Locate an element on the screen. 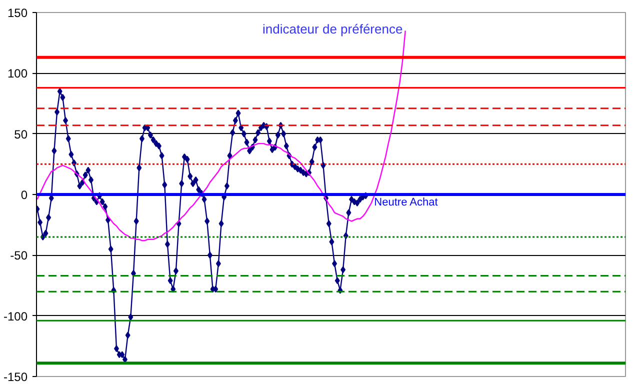 This screenshot has width=640, height=390. y-tick-label: -50 is located at coordinates (19, 255).